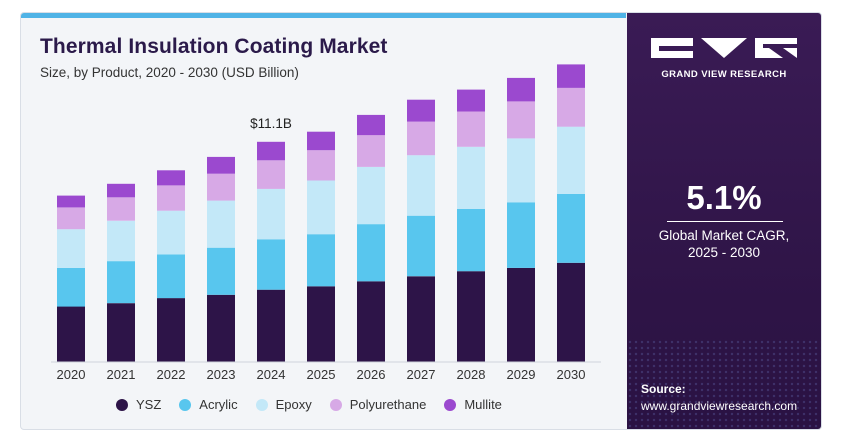 This screenshot has height=436, width=847. What do you see at coordinates (221, 165) in the screenshot?
I see `bar-segment-mullite-2023` at bounding box center [221, 165].